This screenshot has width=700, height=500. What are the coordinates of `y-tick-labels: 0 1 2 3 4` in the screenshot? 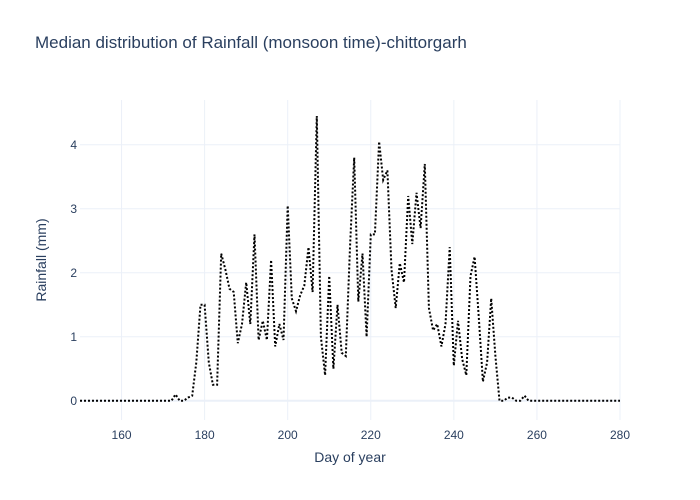 It's located at (73, 273).